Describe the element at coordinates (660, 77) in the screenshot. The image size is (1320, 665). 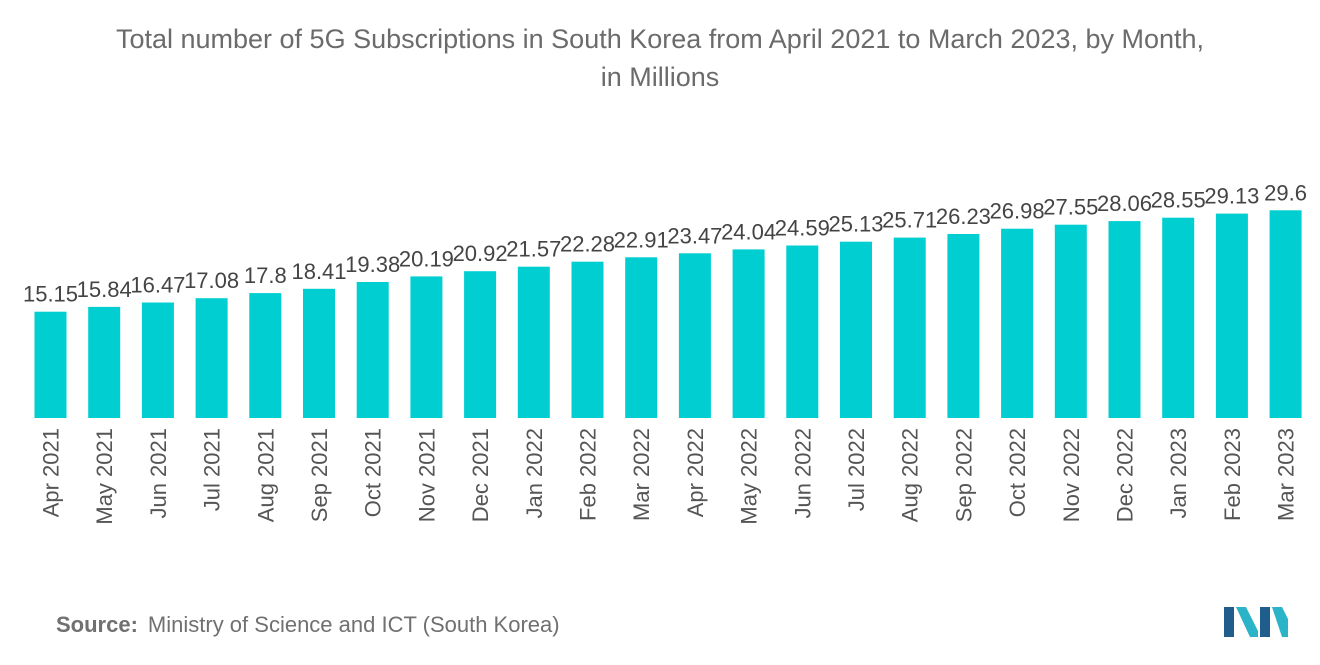
I see `chart-title-line-2: in Millions` at that location.